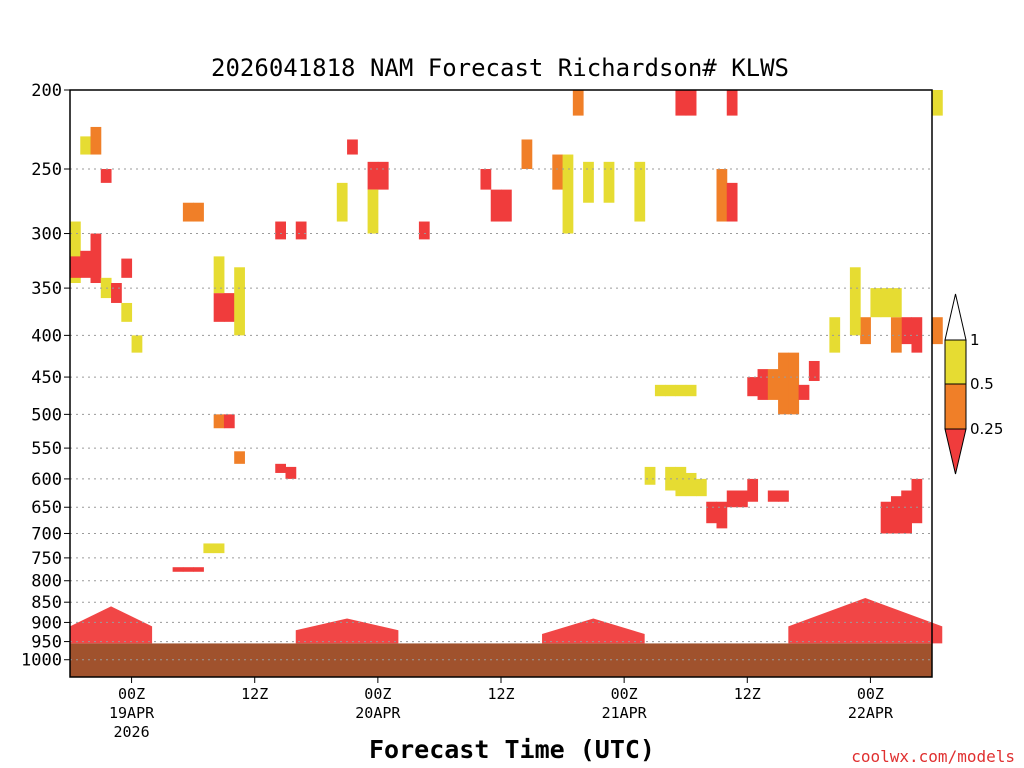  What do you see at coordinates (955, 451) in the screenshot?
I see `legend-bottom-triangle` at bounding box center [955, 451].